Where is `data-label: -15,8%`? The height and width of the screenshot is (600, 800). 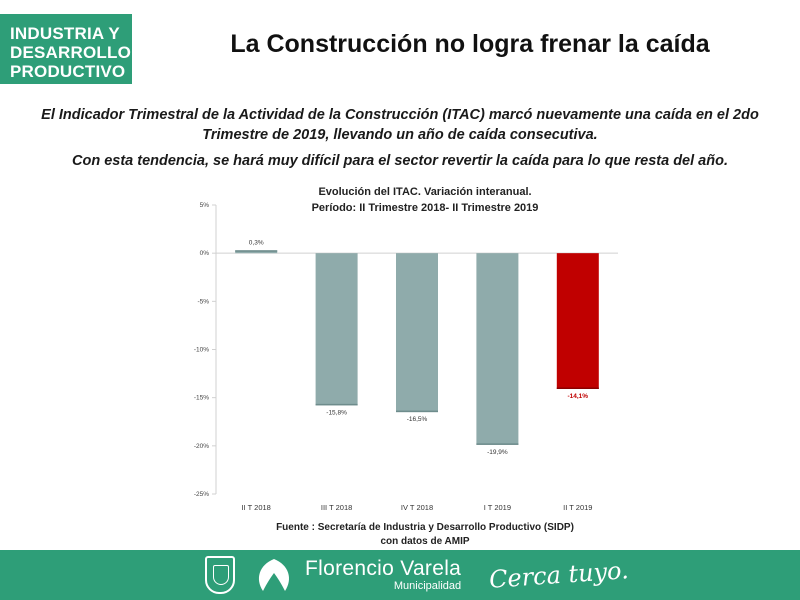 data-label: -15,8% is located at coordinates (336, 412).